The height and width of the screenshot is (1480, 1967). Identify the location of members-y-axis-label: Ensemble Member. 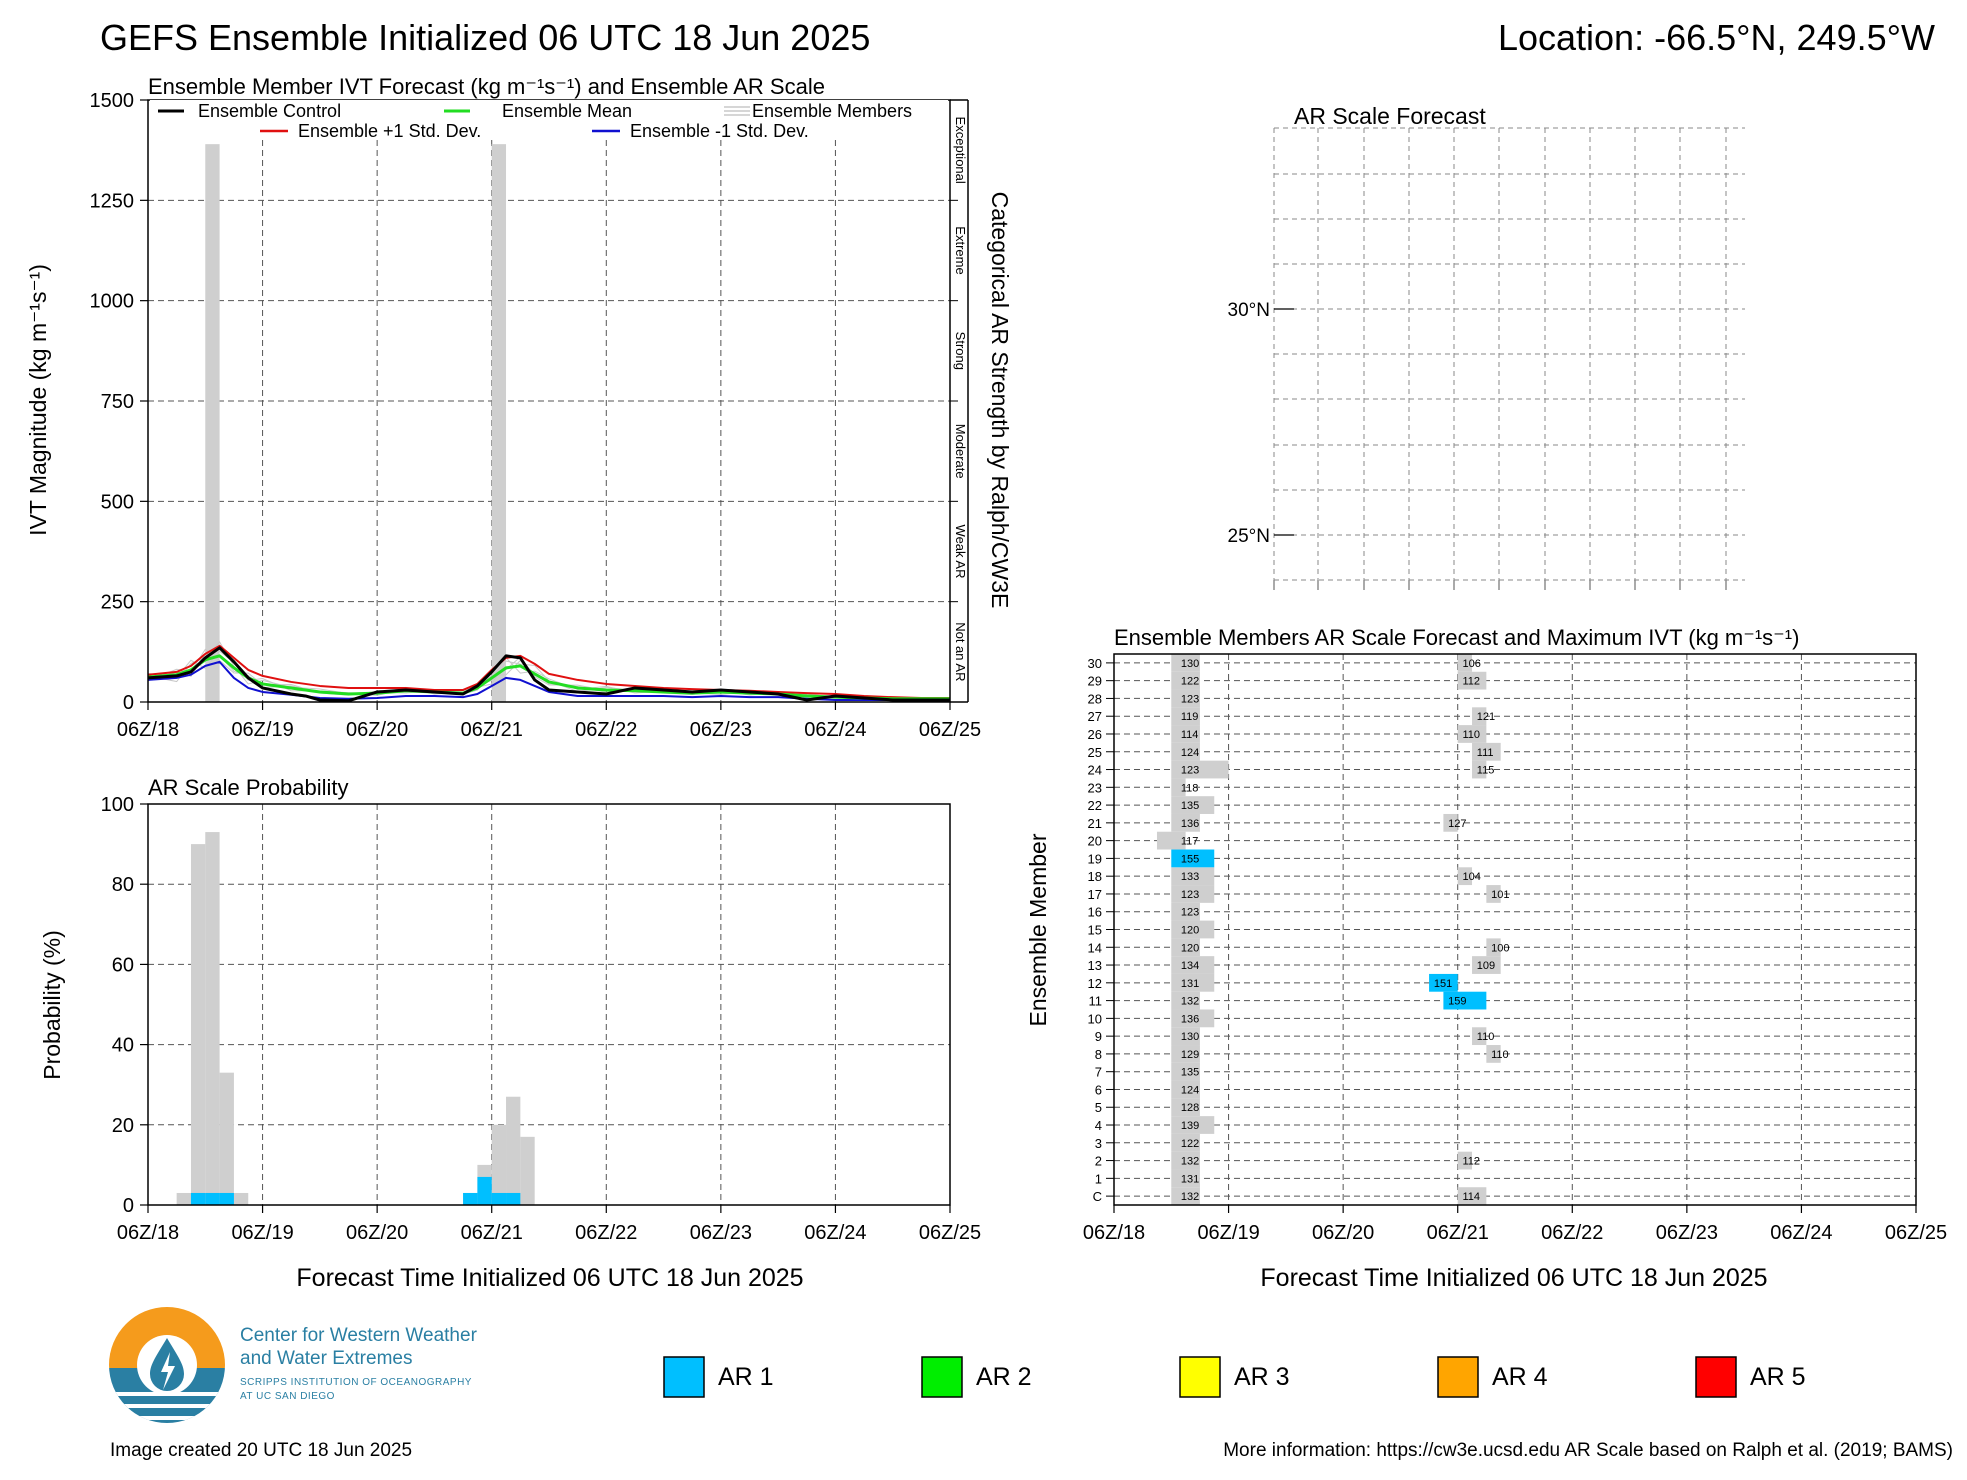
(1038, 929).